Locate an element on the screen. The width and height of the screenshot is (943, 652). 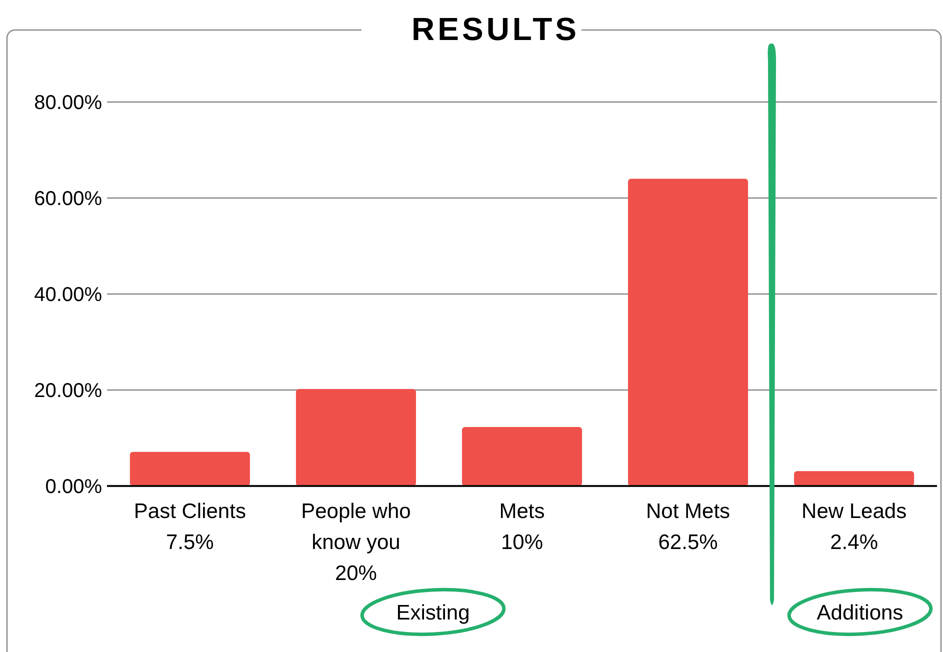
y-tick-label: 60.00% is located at coordinates (68, 199).